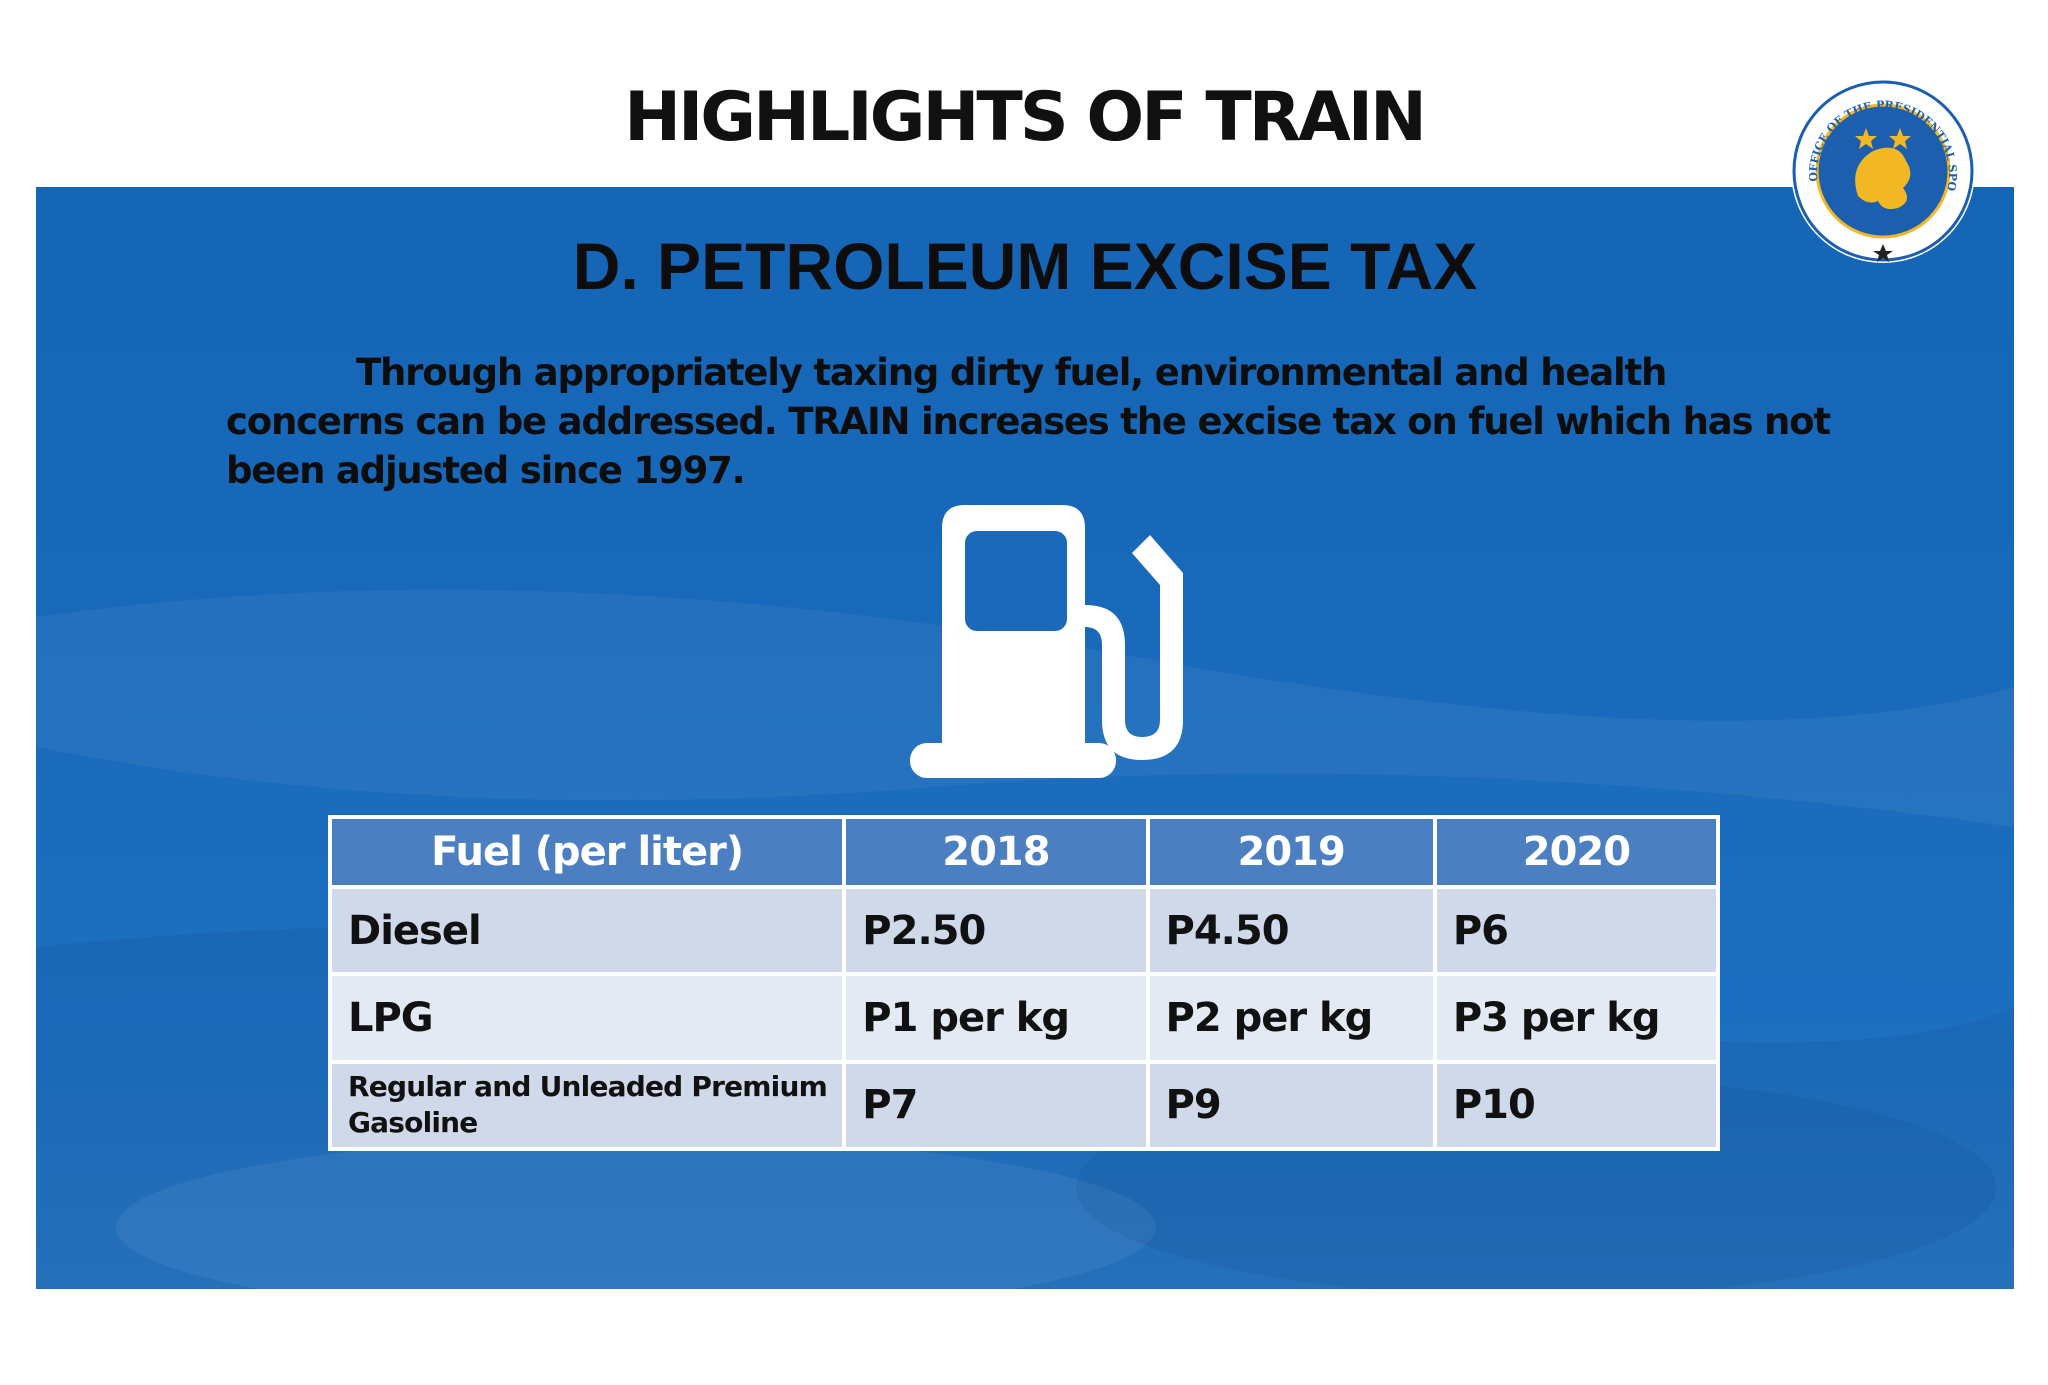 The image size is (2048, 1385). I want to click on table-cell-value: P2 per kg, so click(1291, 1018).